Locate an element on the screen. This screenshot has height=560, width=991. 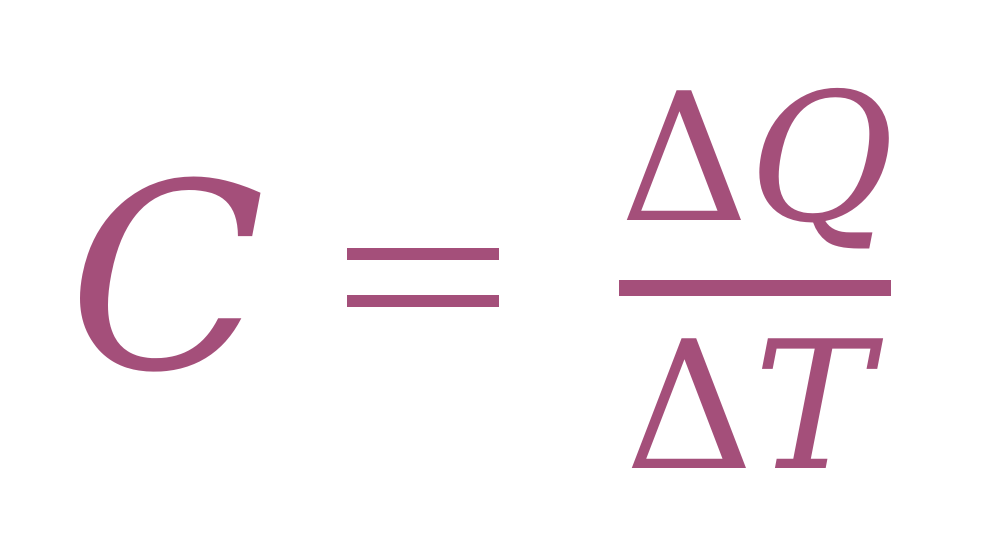
denominator: ΔT is located at coordinates (748, 407).